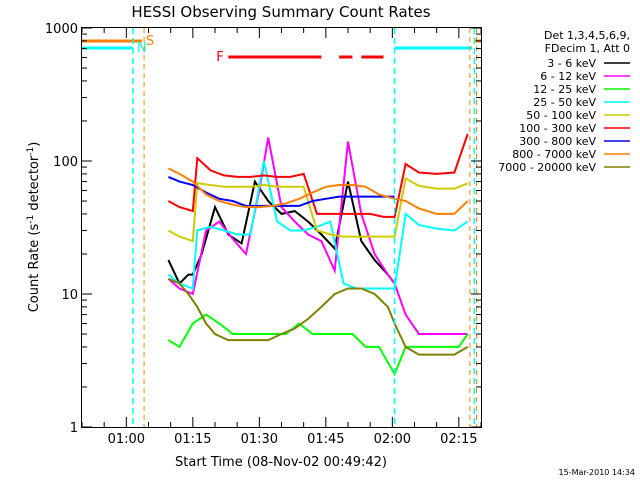  What do you see at coordinates (458, 439) in the screenshot?
I see `x-tick-label: 02:15` at bounding box center [458, 439].